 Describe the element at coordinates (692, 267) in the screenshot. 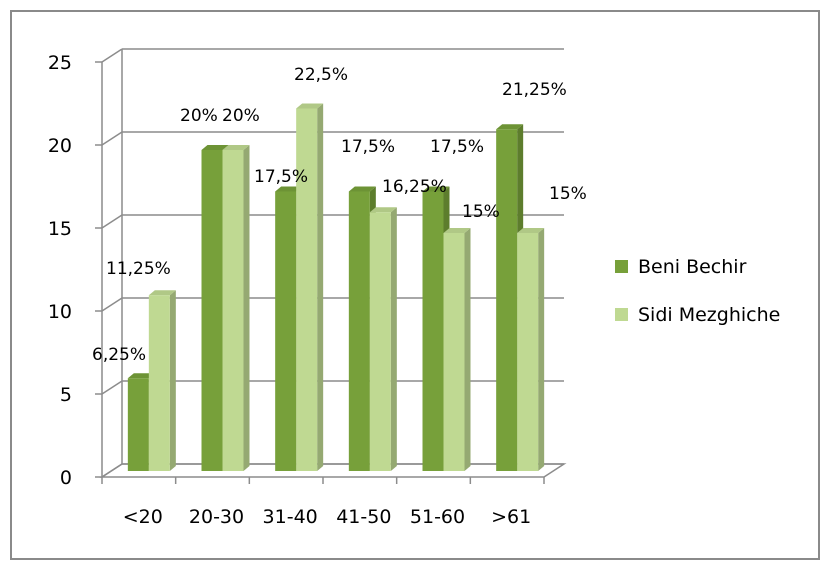

I see `legend-entry: Beni Bechir` at that location.